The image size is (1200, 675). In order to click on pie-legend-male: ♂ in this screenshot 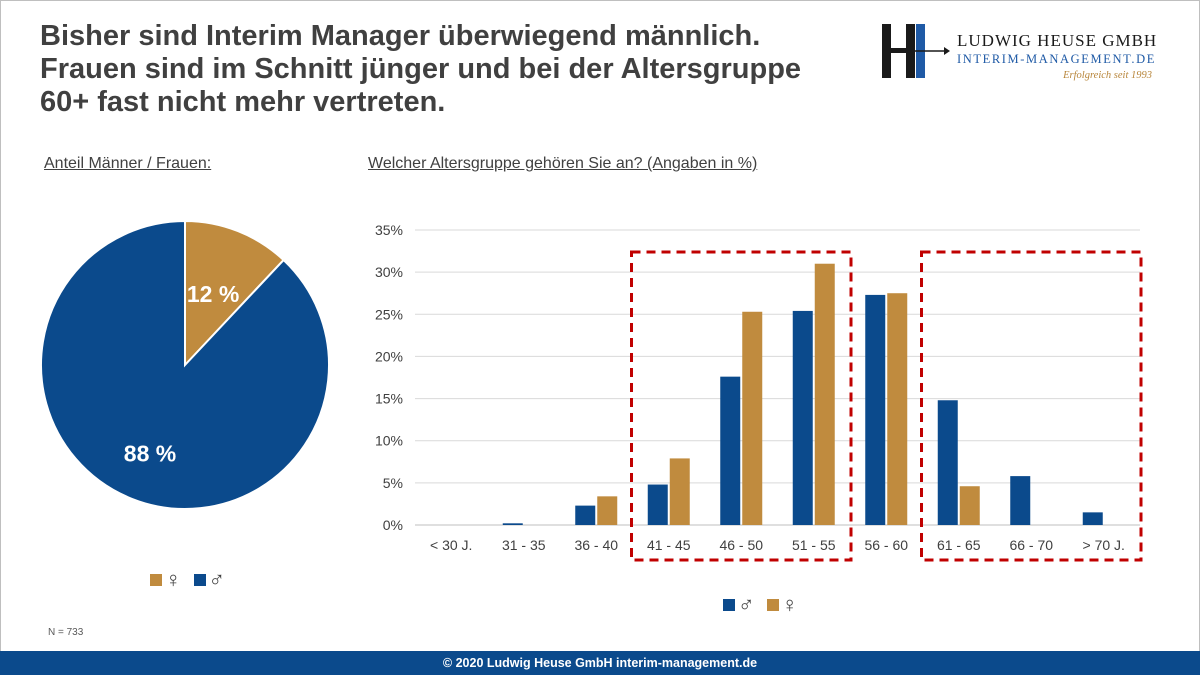, I will do `click(209, 580)`.